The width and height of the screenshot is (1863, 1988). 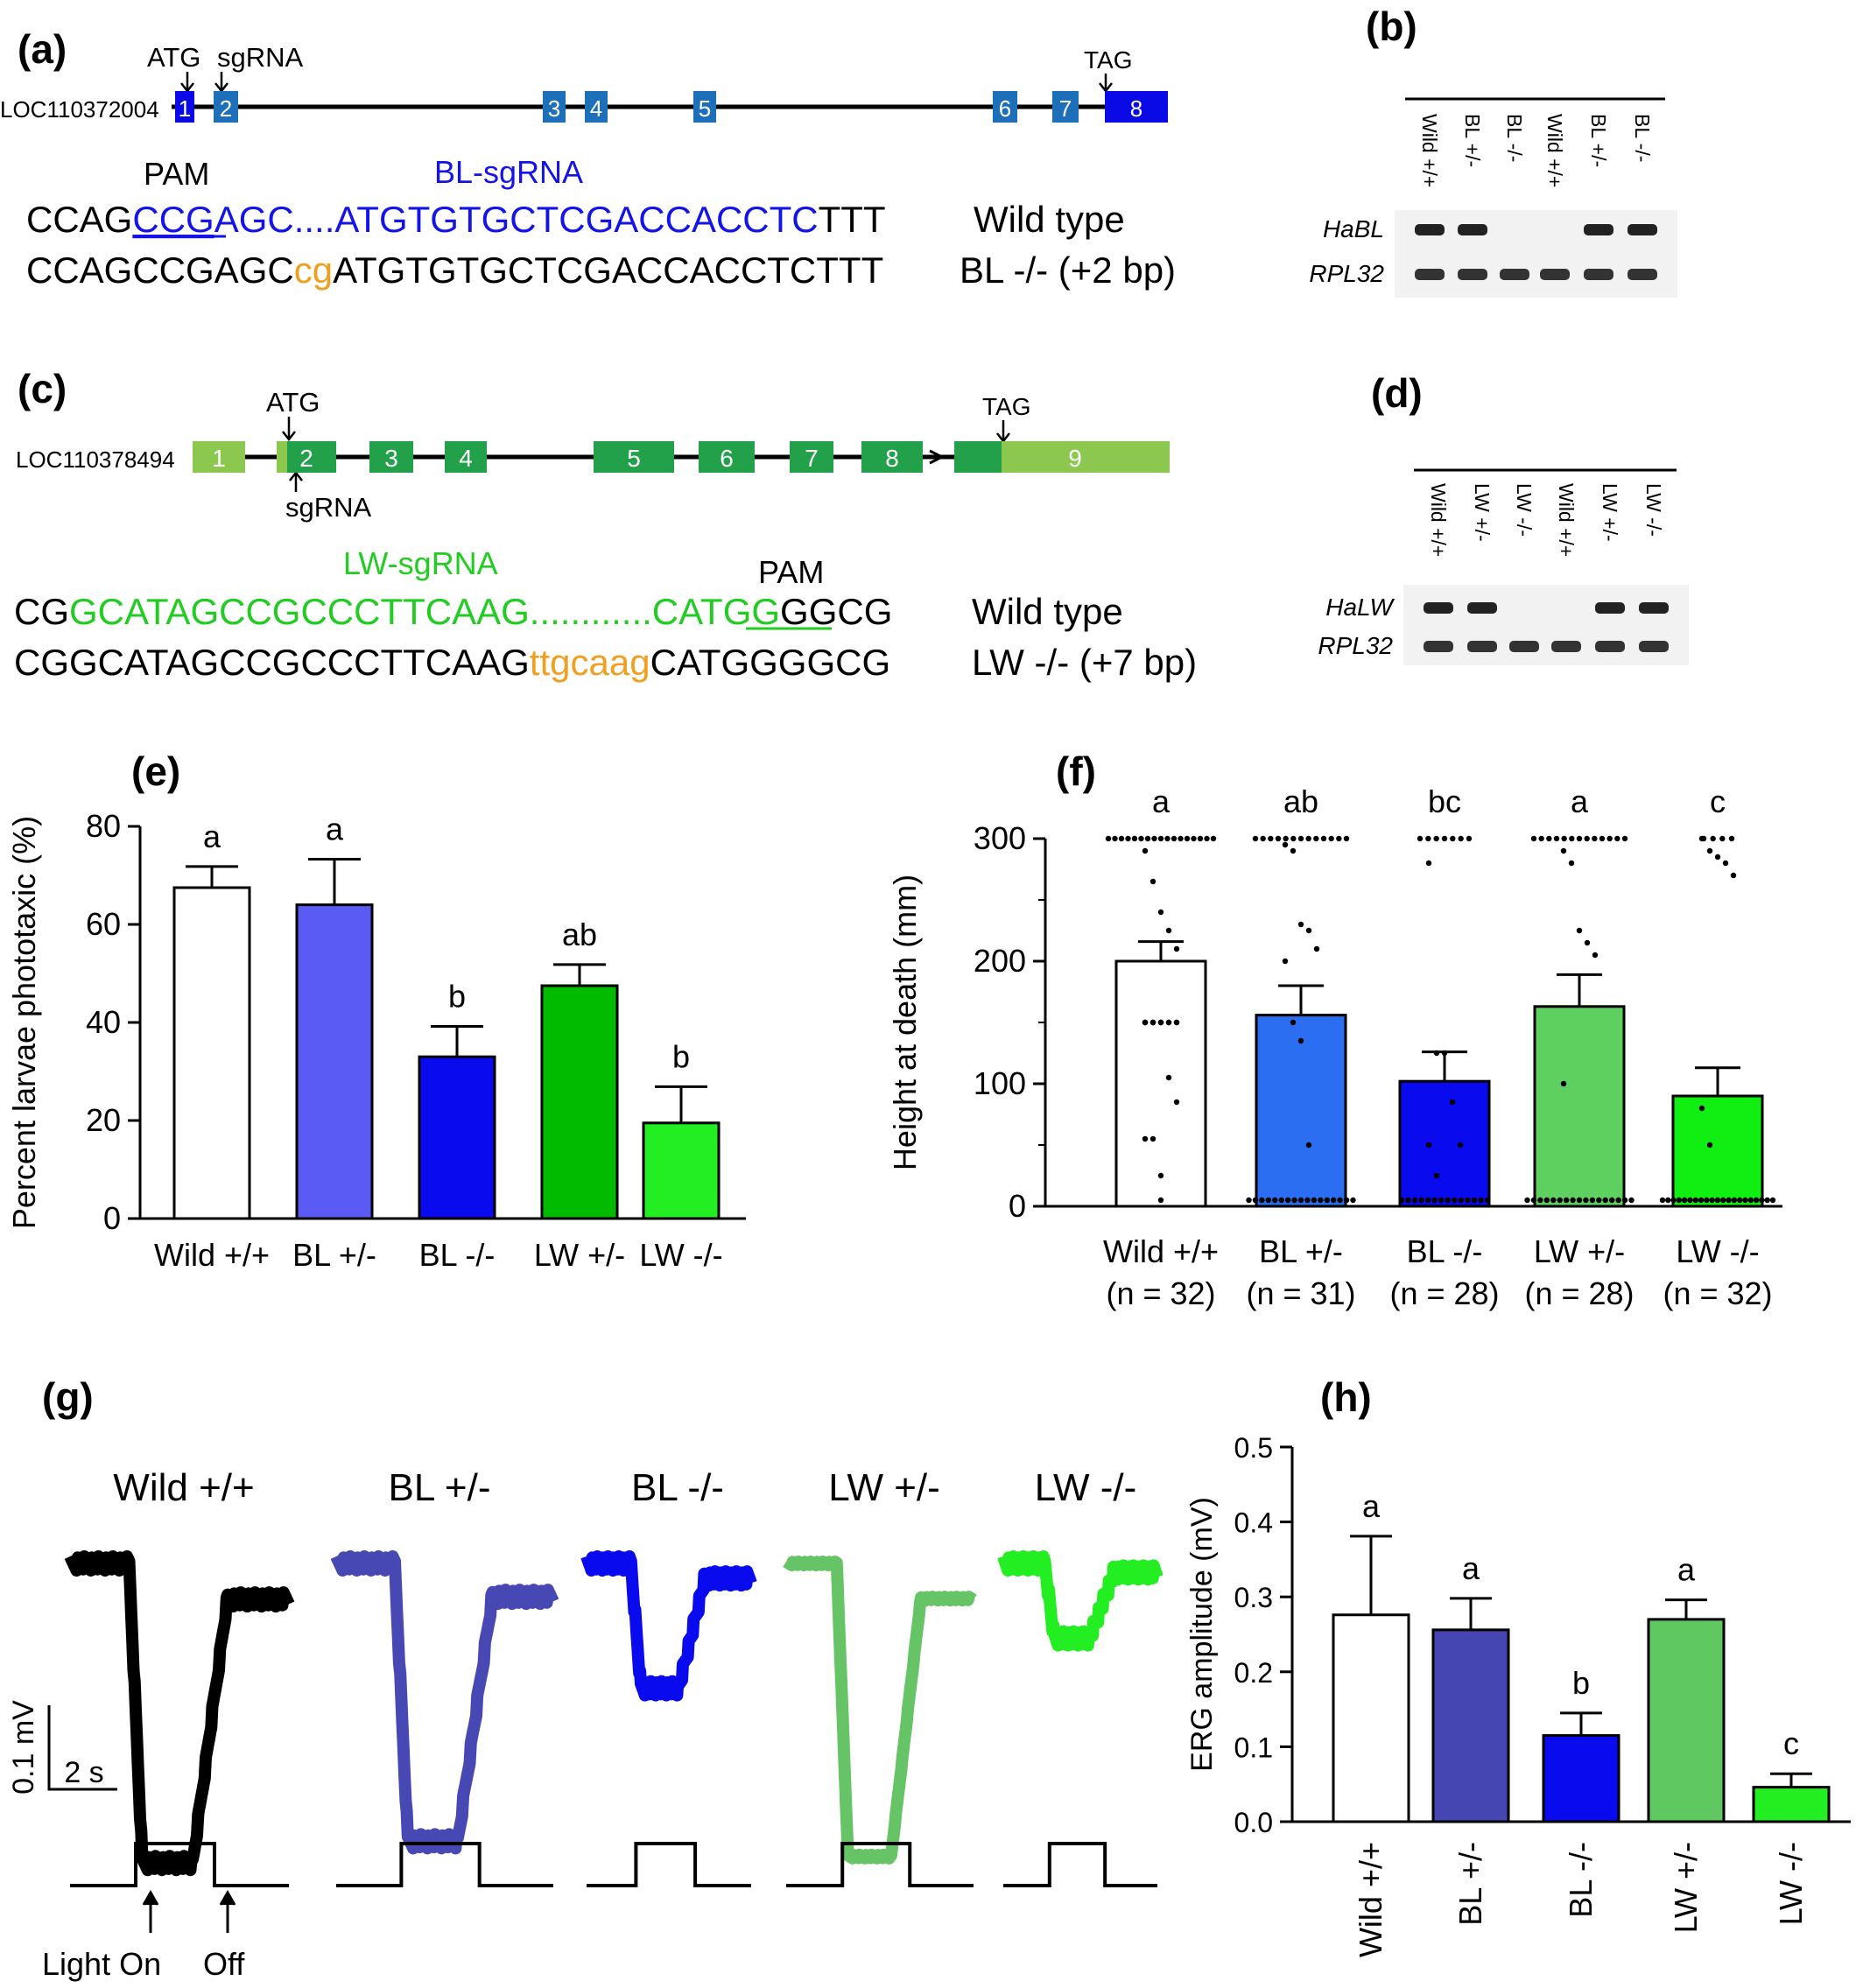 I want to click on seq-a-wt: CCAGCCGAGC....ATGTGTGCTCGACCACCTCTTT, so click(x=456, y=220).